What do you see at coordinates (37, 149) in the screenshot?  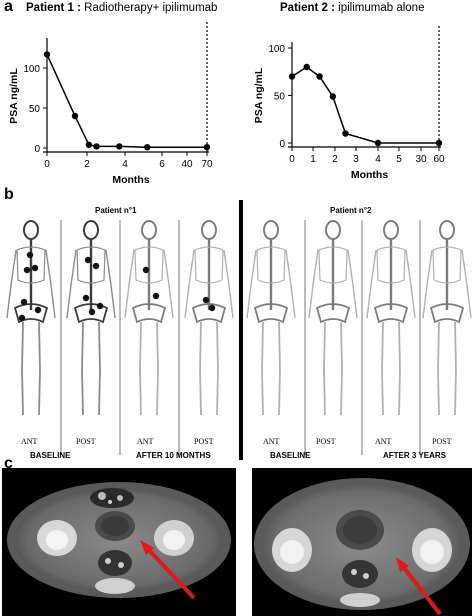 I see `y-tick-label: 0` at bounding box center [37, 149].